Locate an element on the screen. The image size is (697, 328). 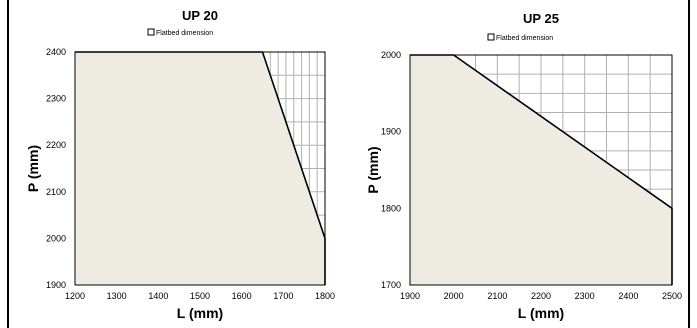
x-tick-label: 1600 is located at coordinates (242, 296).